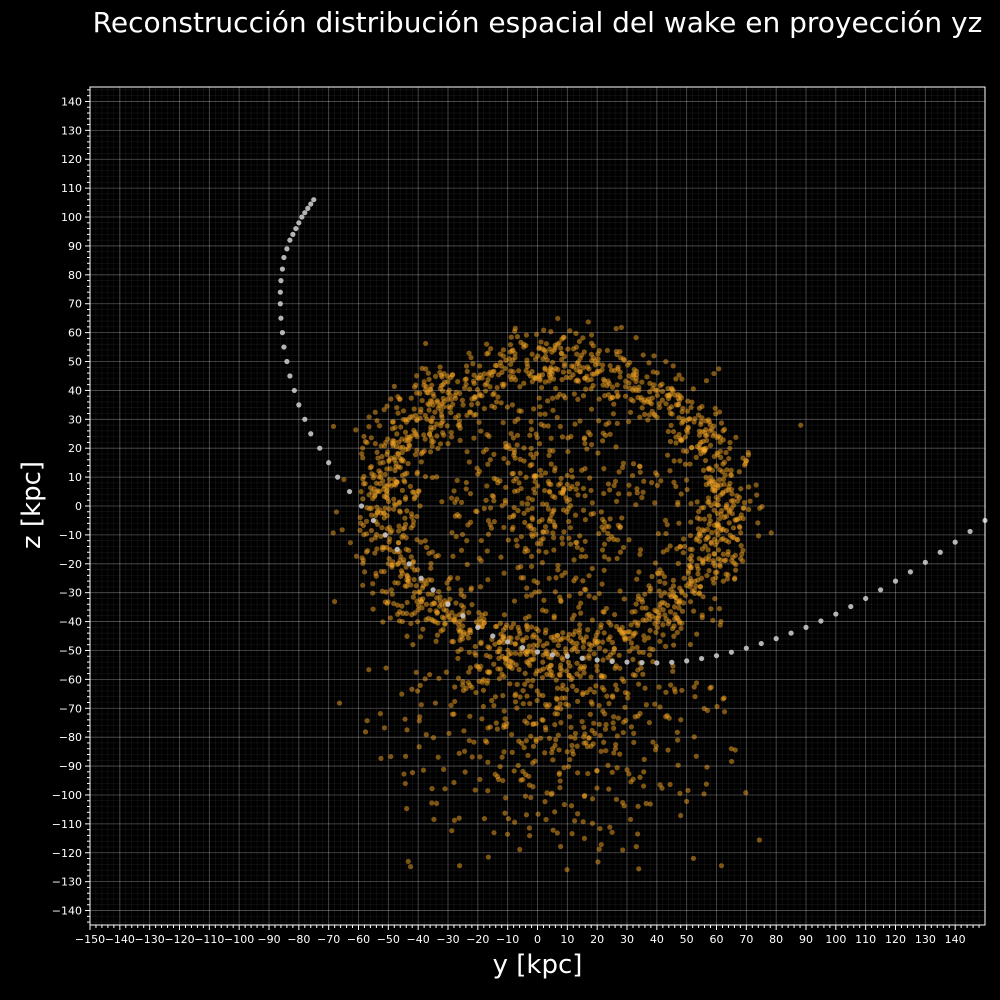 This screenshot has width=1000, height=1000. Describe the element at coordinates (925, 939) in the screenshot. I see `x-tick-label: 130` at that location.